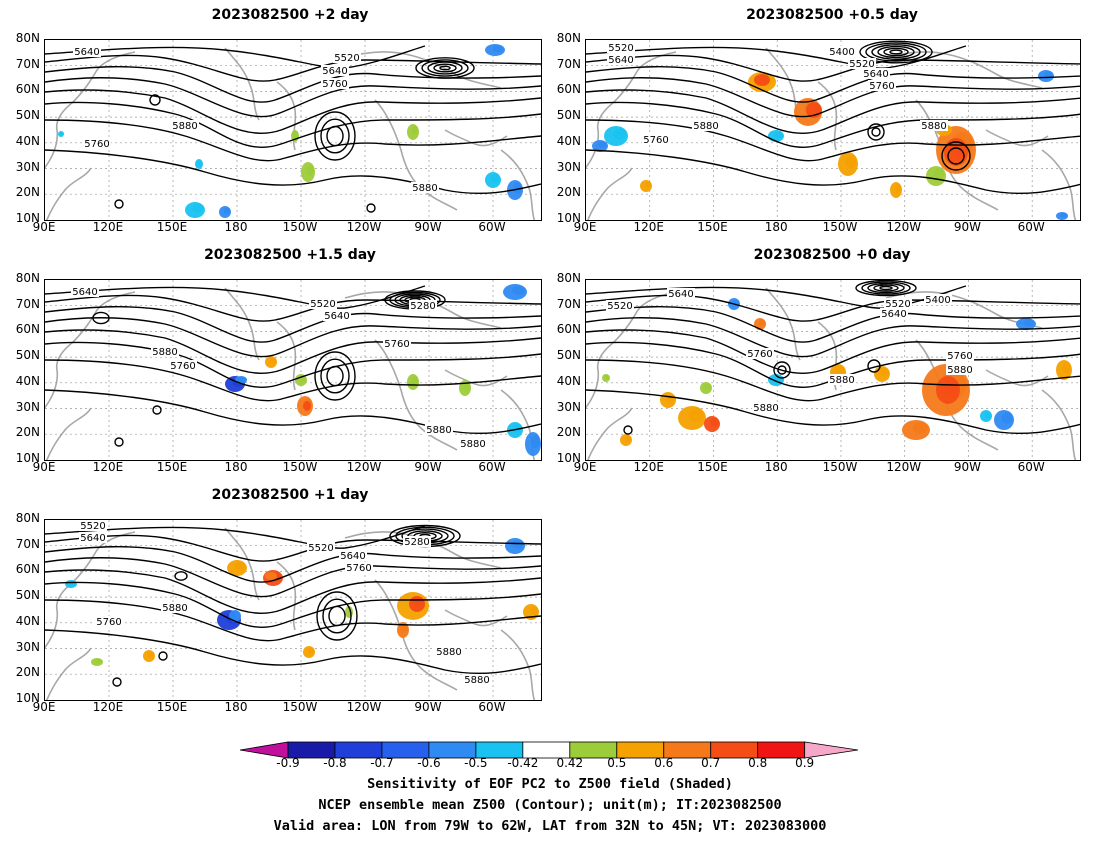 The image size is (1100, 850). What do you see at coordinates (288, 763) in the screenshot?
I see `colorbar-tick-label: -0.9` at bounding box center [288, 763].